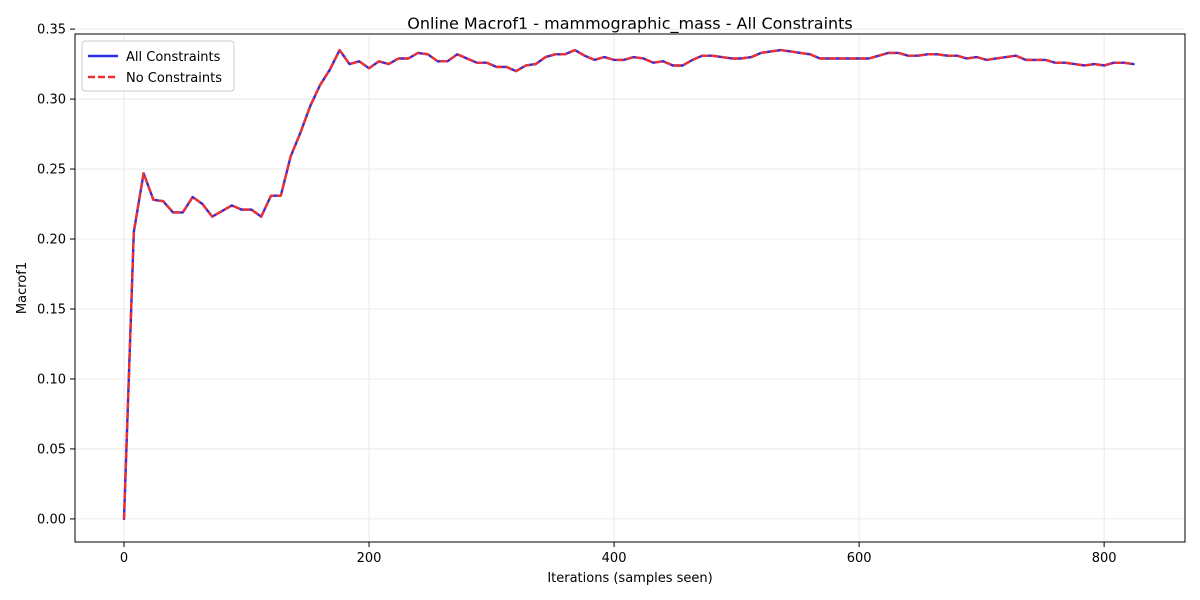 The height and width of the screenshot is (600, 1200). Describe the element at coordinates (614, 558) in the screenshot. I see `x-tick-label: 400` at that location.